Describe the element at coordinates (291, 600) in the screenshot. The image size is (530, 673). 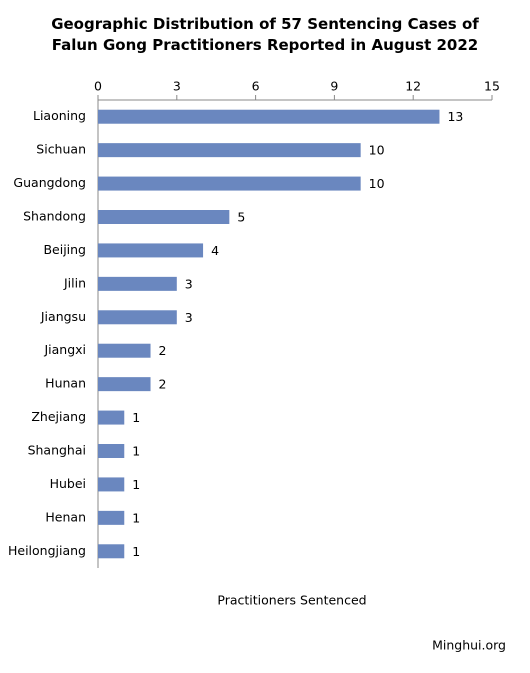
I see `x-axis-label: Practitioners Sentenced` at that location.